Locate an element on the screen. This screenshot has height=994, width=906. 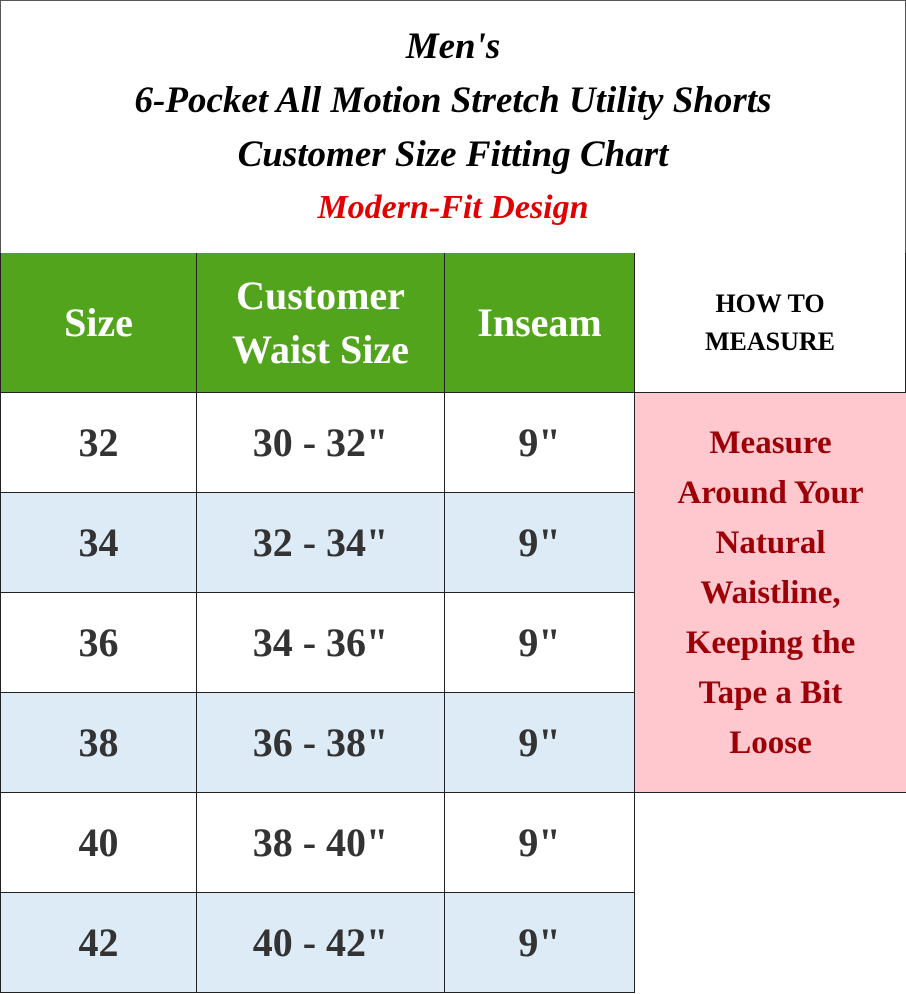
cell-waist: 32 - 34" is located at coordinates (321, 543).